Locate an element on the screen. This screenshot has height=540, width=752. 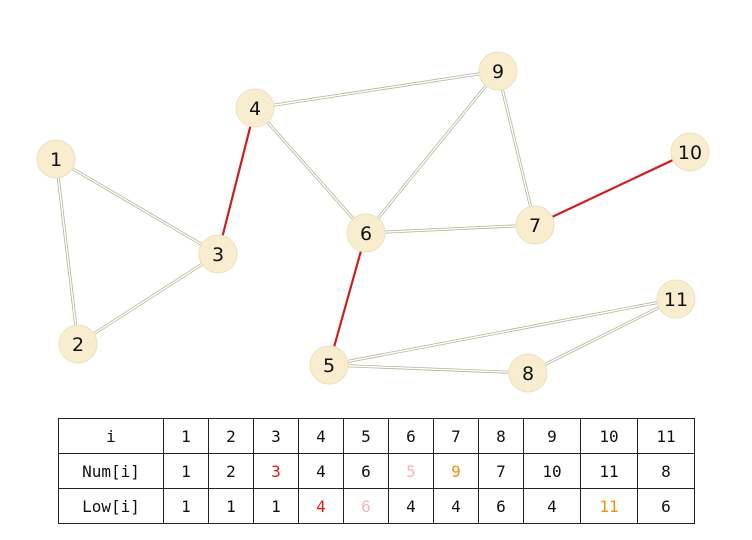
node-label: 6 is located at coordinates (366, 234).